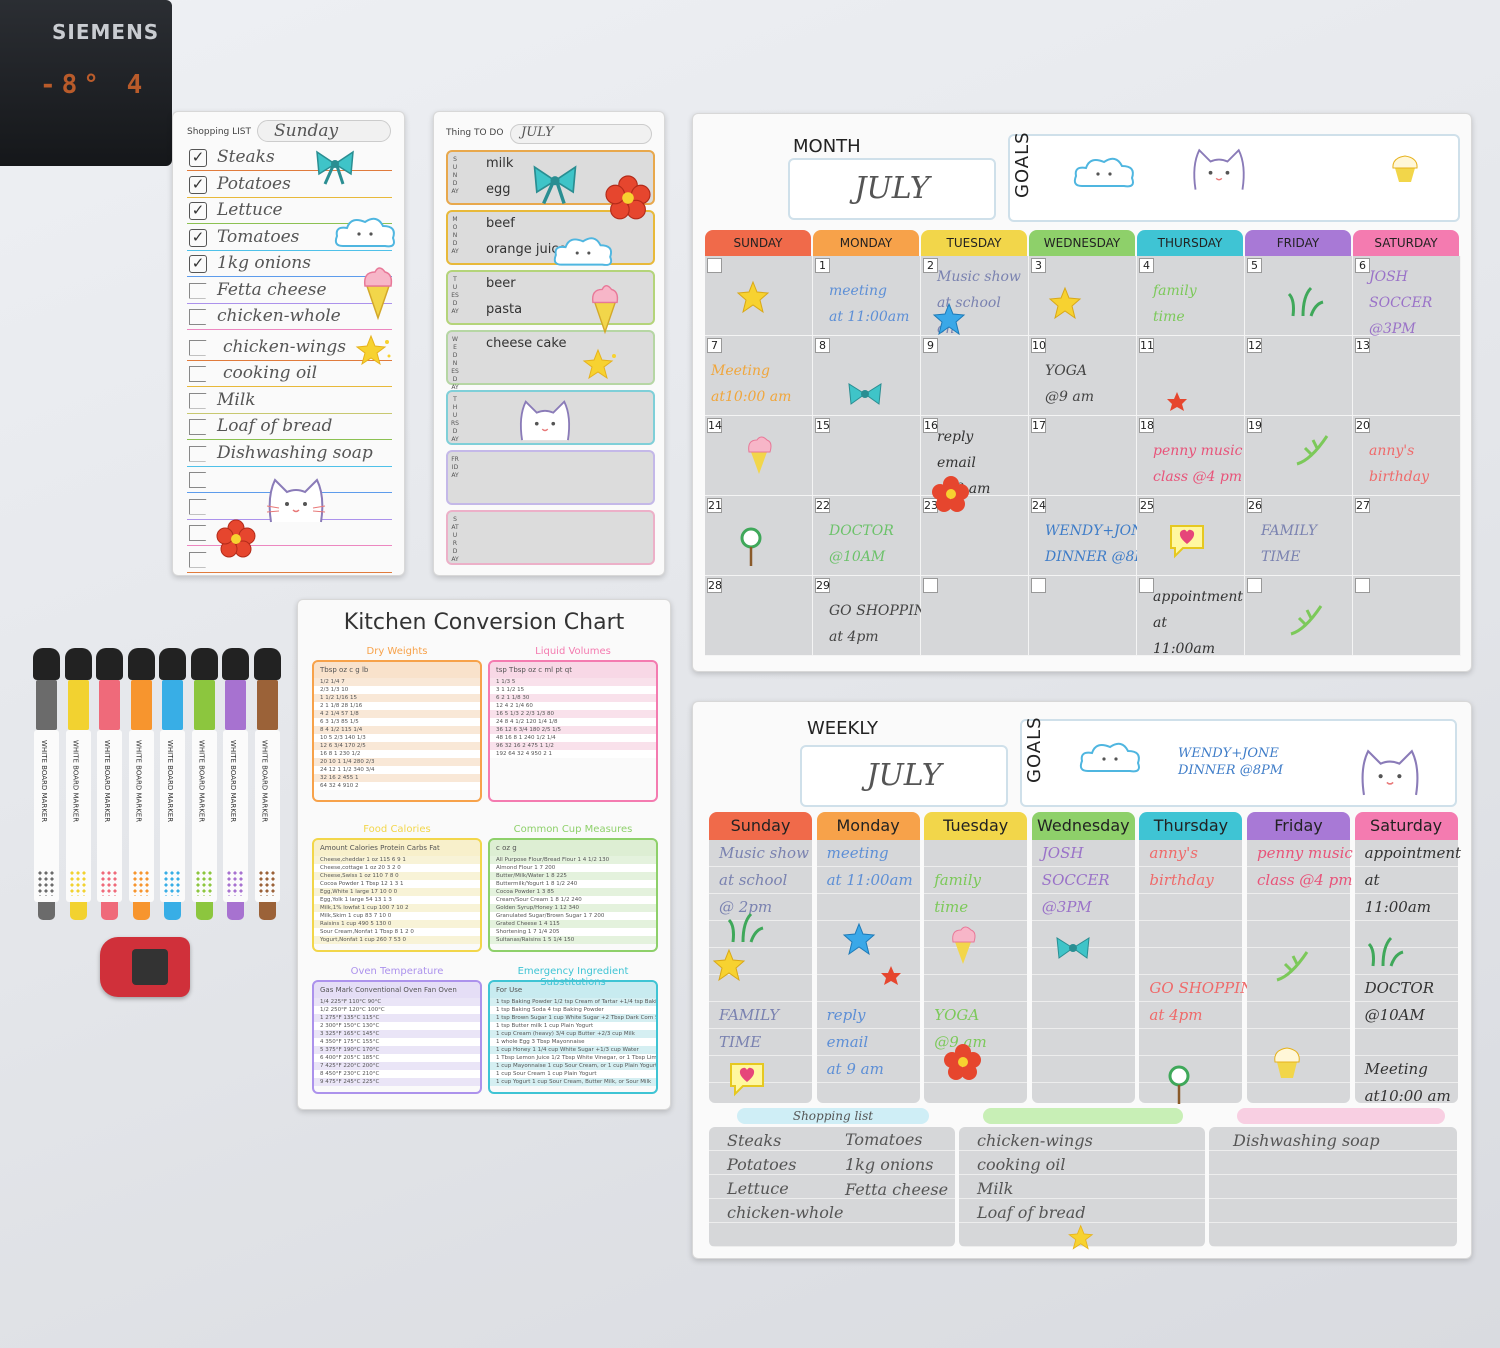  I want to click on shopping-item-text: Tomatoes, so click(258, 236).